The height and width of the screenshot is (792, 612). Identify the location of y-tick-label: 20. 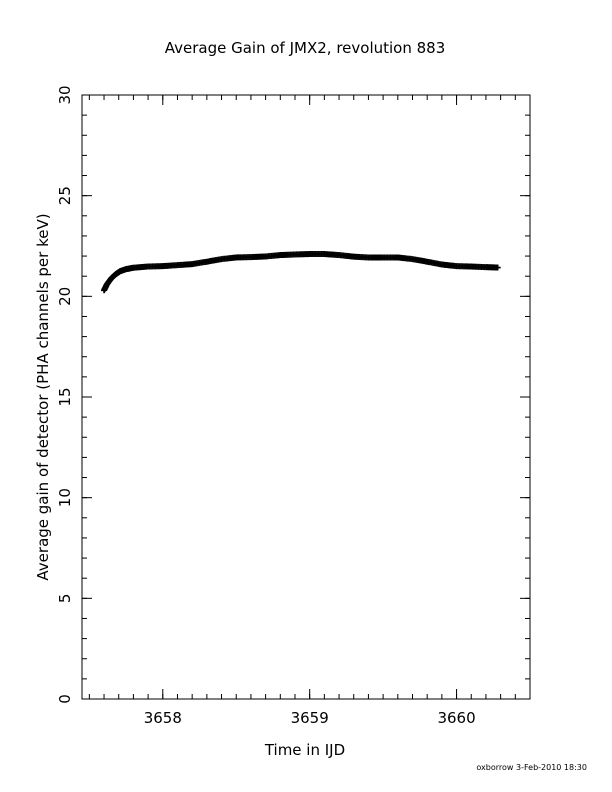
(65, 296).